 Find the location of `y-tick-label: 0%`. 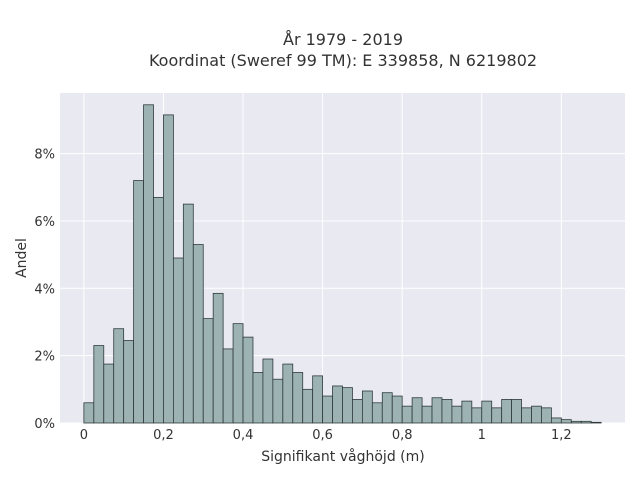

y-tick-label: 0% is located at coordinates (44, 424).